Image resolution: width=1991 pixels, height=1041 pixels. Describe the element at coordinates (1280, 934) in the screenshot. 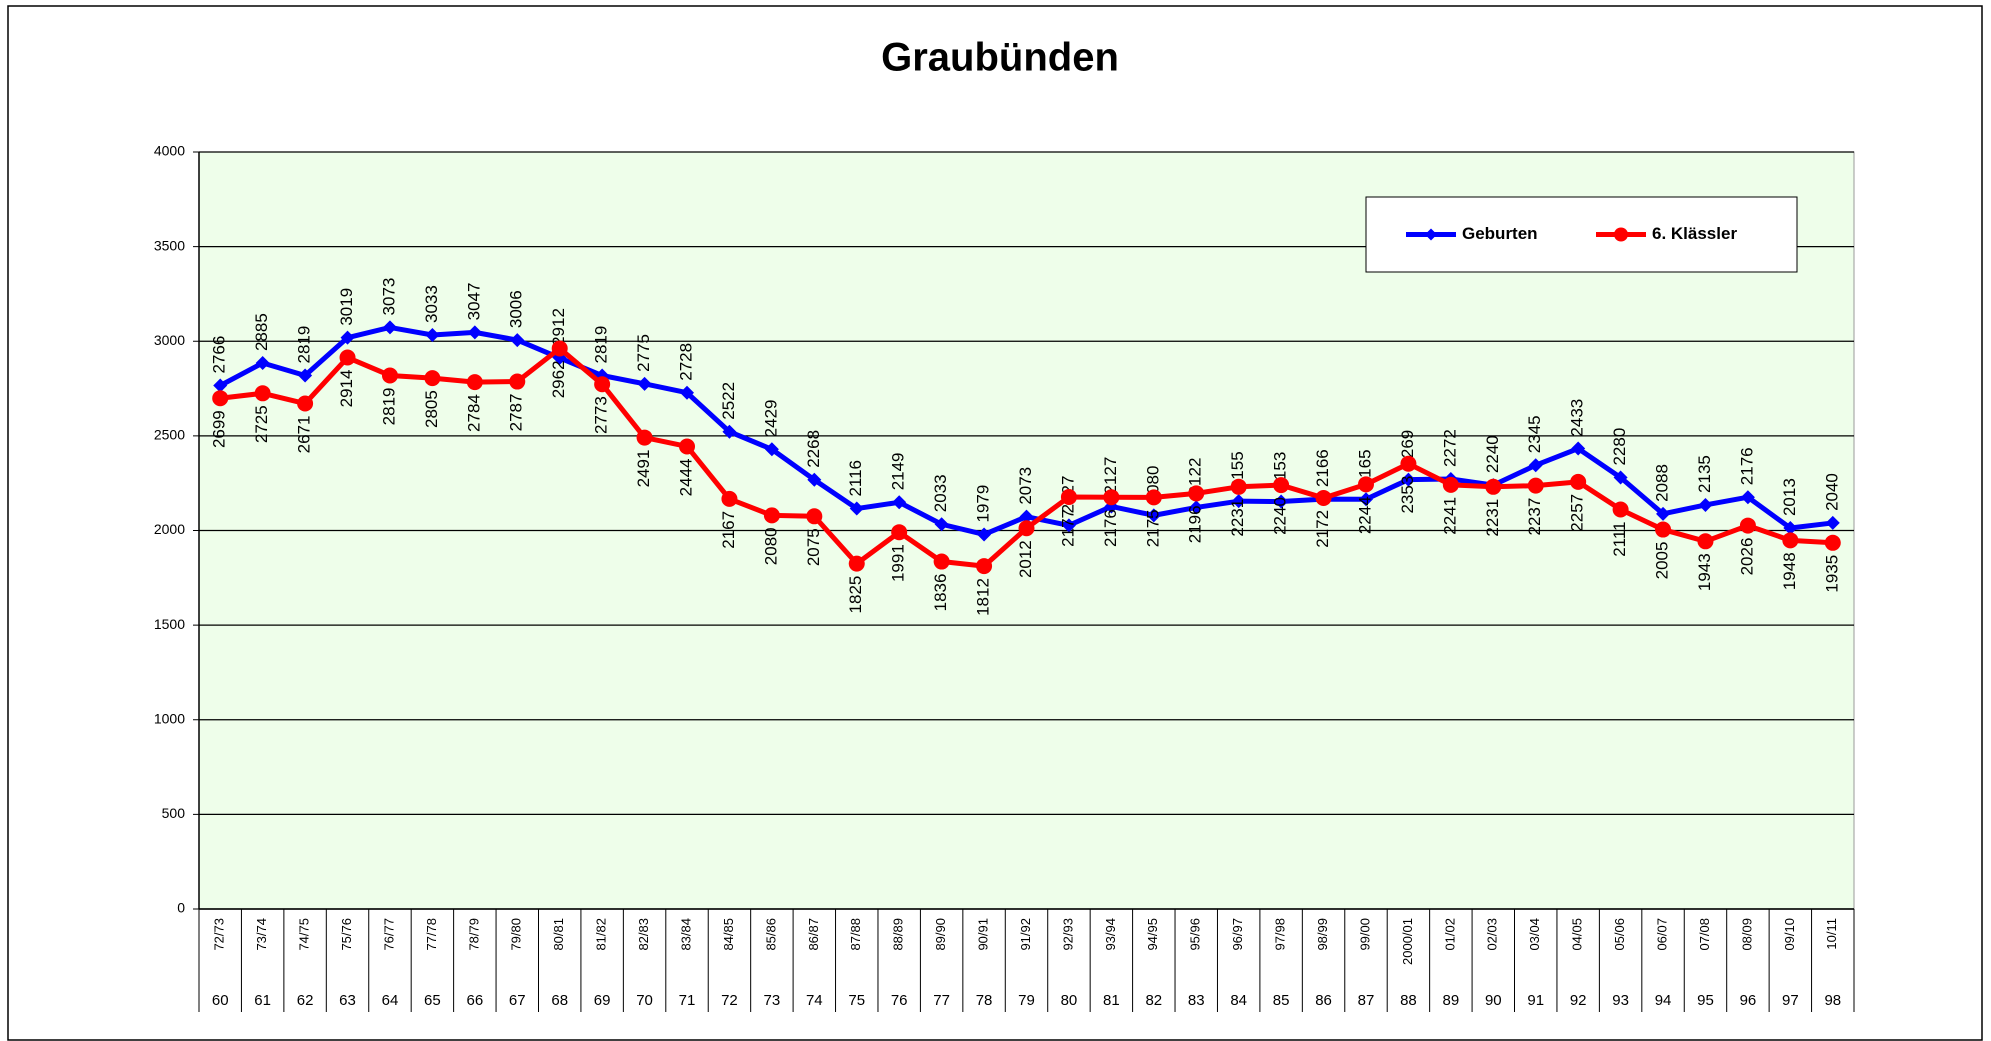

I see `x-tick-label: 97/98` at that location.